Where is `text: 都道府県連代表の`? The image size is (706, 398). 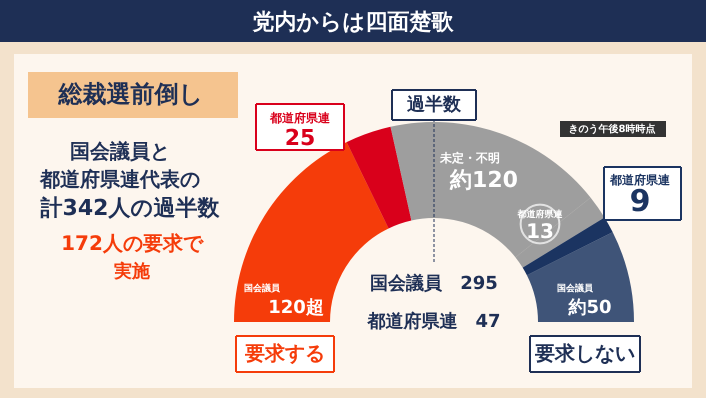
text: 都道府県連代表の is located at coordinates (119, 179).